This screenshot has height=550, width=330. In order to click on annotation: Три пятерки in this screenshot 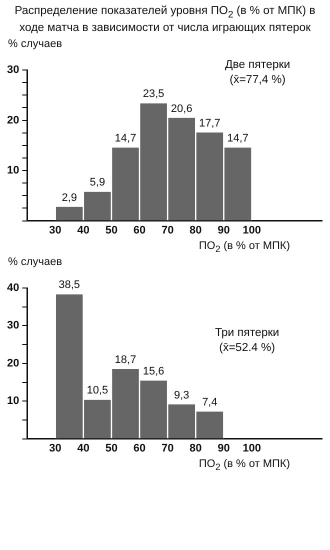, I will do `click(247, 332)`.